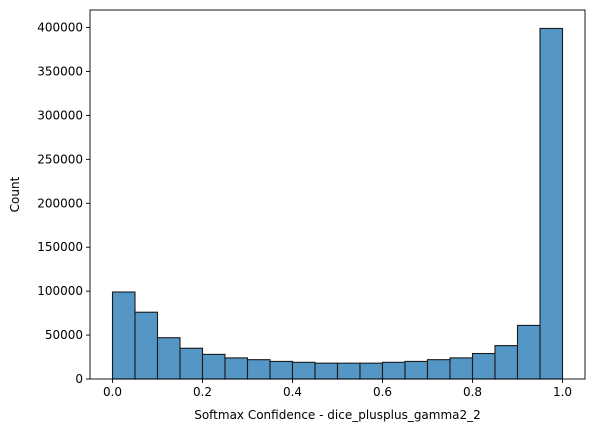 This screenshot has width=597, height=433. Describe the element at coordinates (15, 194) in the screenshot. I see `y-axis-label: Count` at that location.